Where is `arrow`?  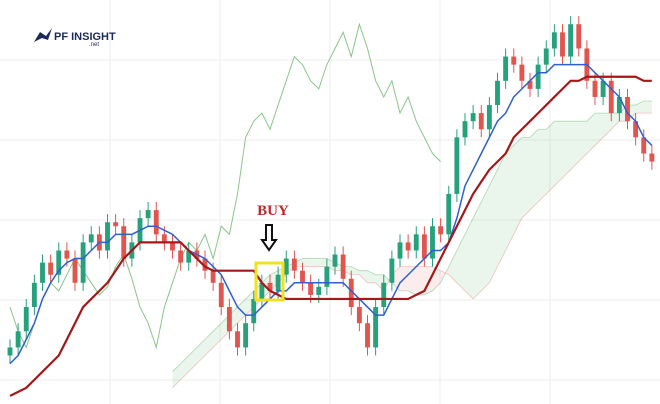
arrow is located at coordinates (269, 238).